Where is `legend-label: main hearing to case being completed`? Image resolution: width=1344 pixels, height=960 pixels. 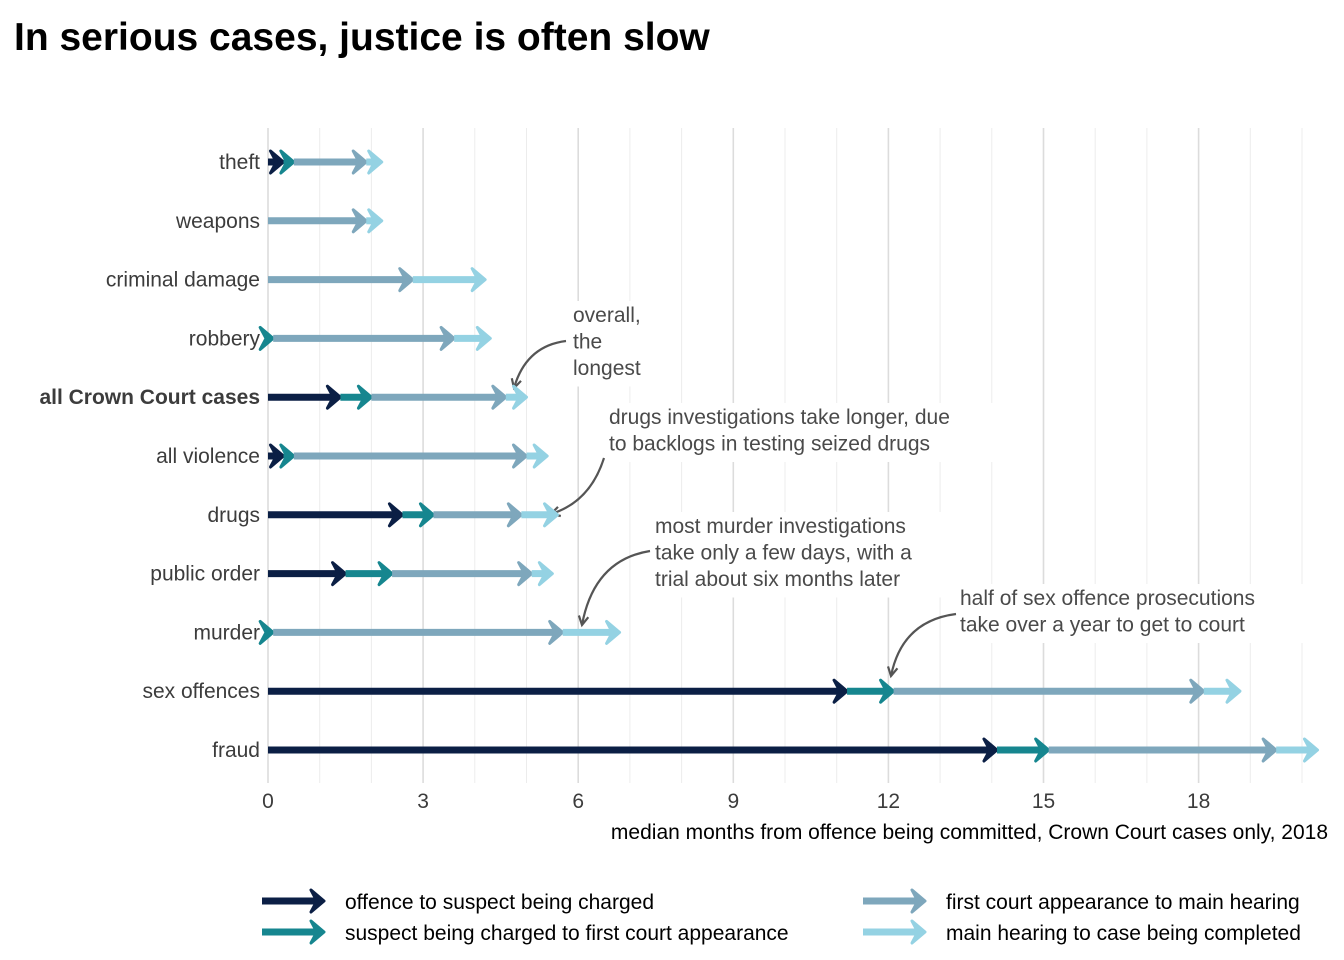
legend-label: main hearing to case being completed is located at coordinates (1123, 933).